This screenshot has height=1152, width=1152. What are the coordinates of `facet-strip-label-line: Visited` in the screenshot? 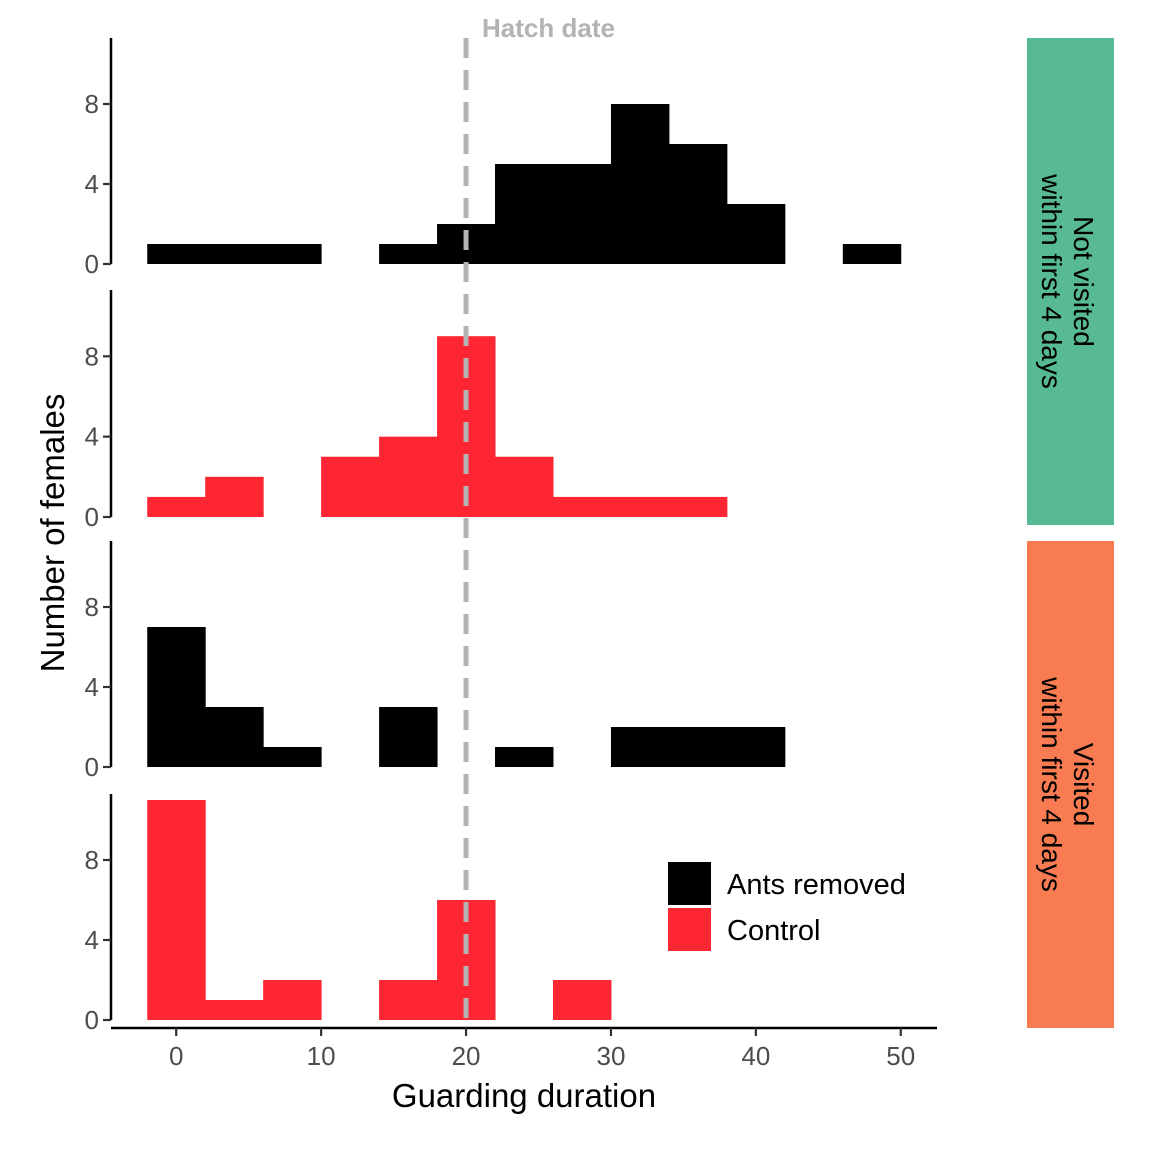 It's located at (1083, 785).